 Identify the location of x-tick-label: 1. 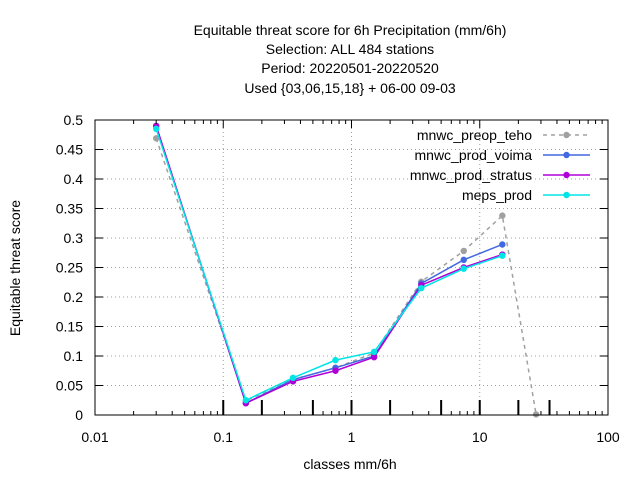
(352, 437).